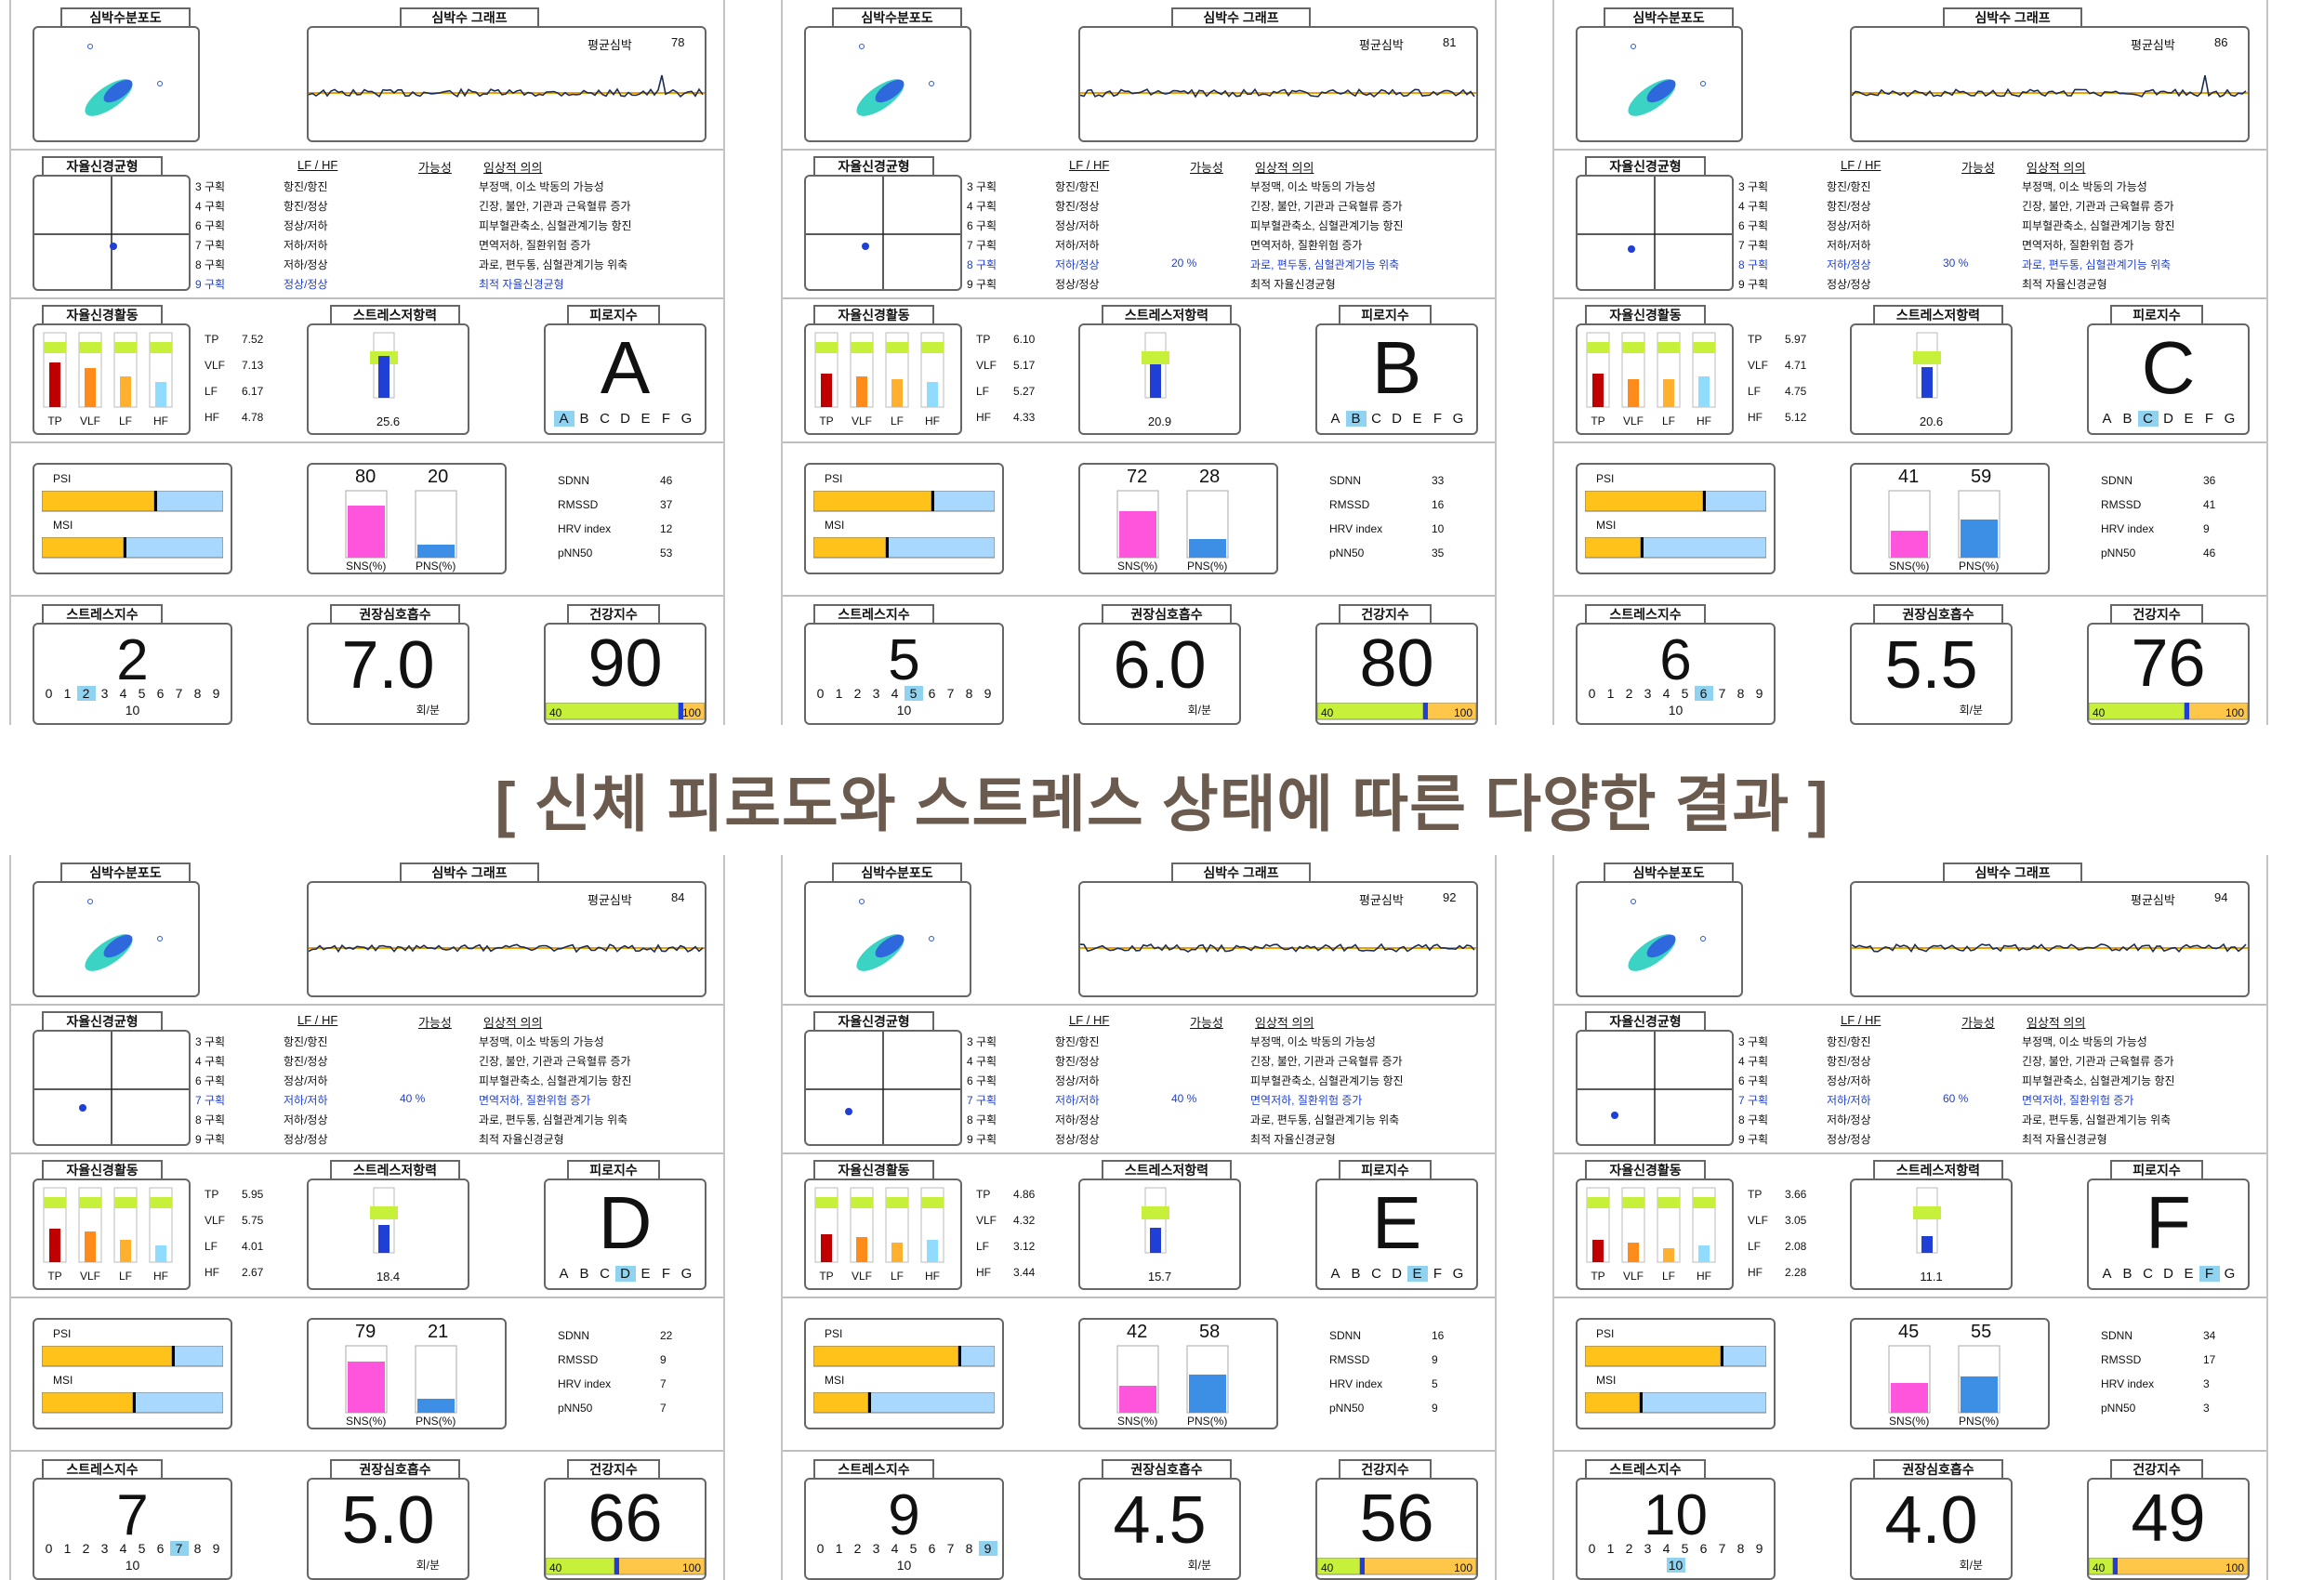  What do you see at coordinates (1909, 566) in the screenshot?
I see `sns-label: SNS(%)` at bounding box center [1909, 566].